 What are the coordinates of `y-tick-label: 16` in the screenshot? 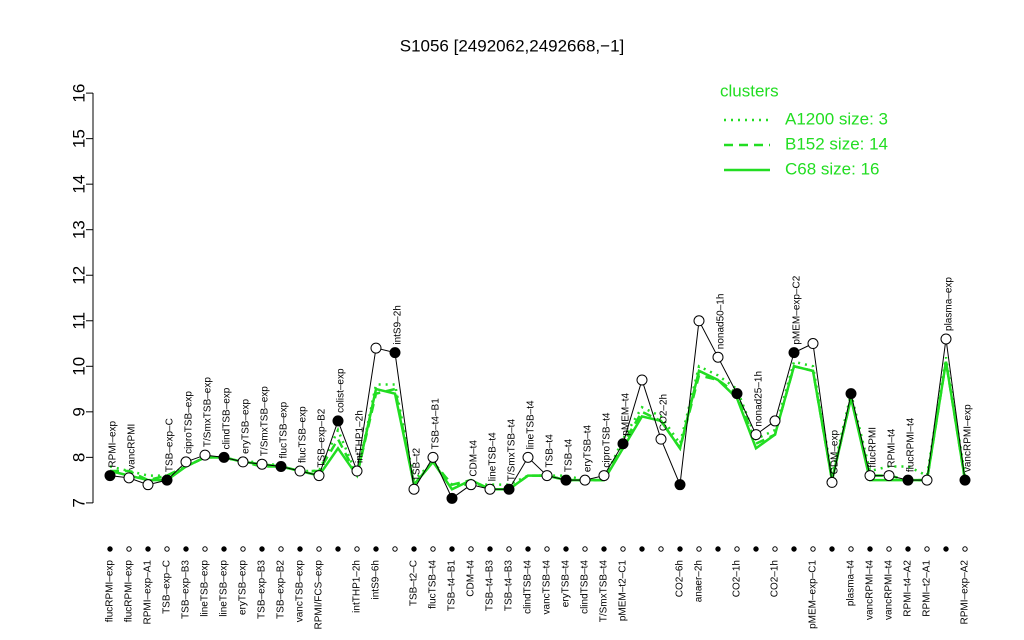 It's located at (78, 93).